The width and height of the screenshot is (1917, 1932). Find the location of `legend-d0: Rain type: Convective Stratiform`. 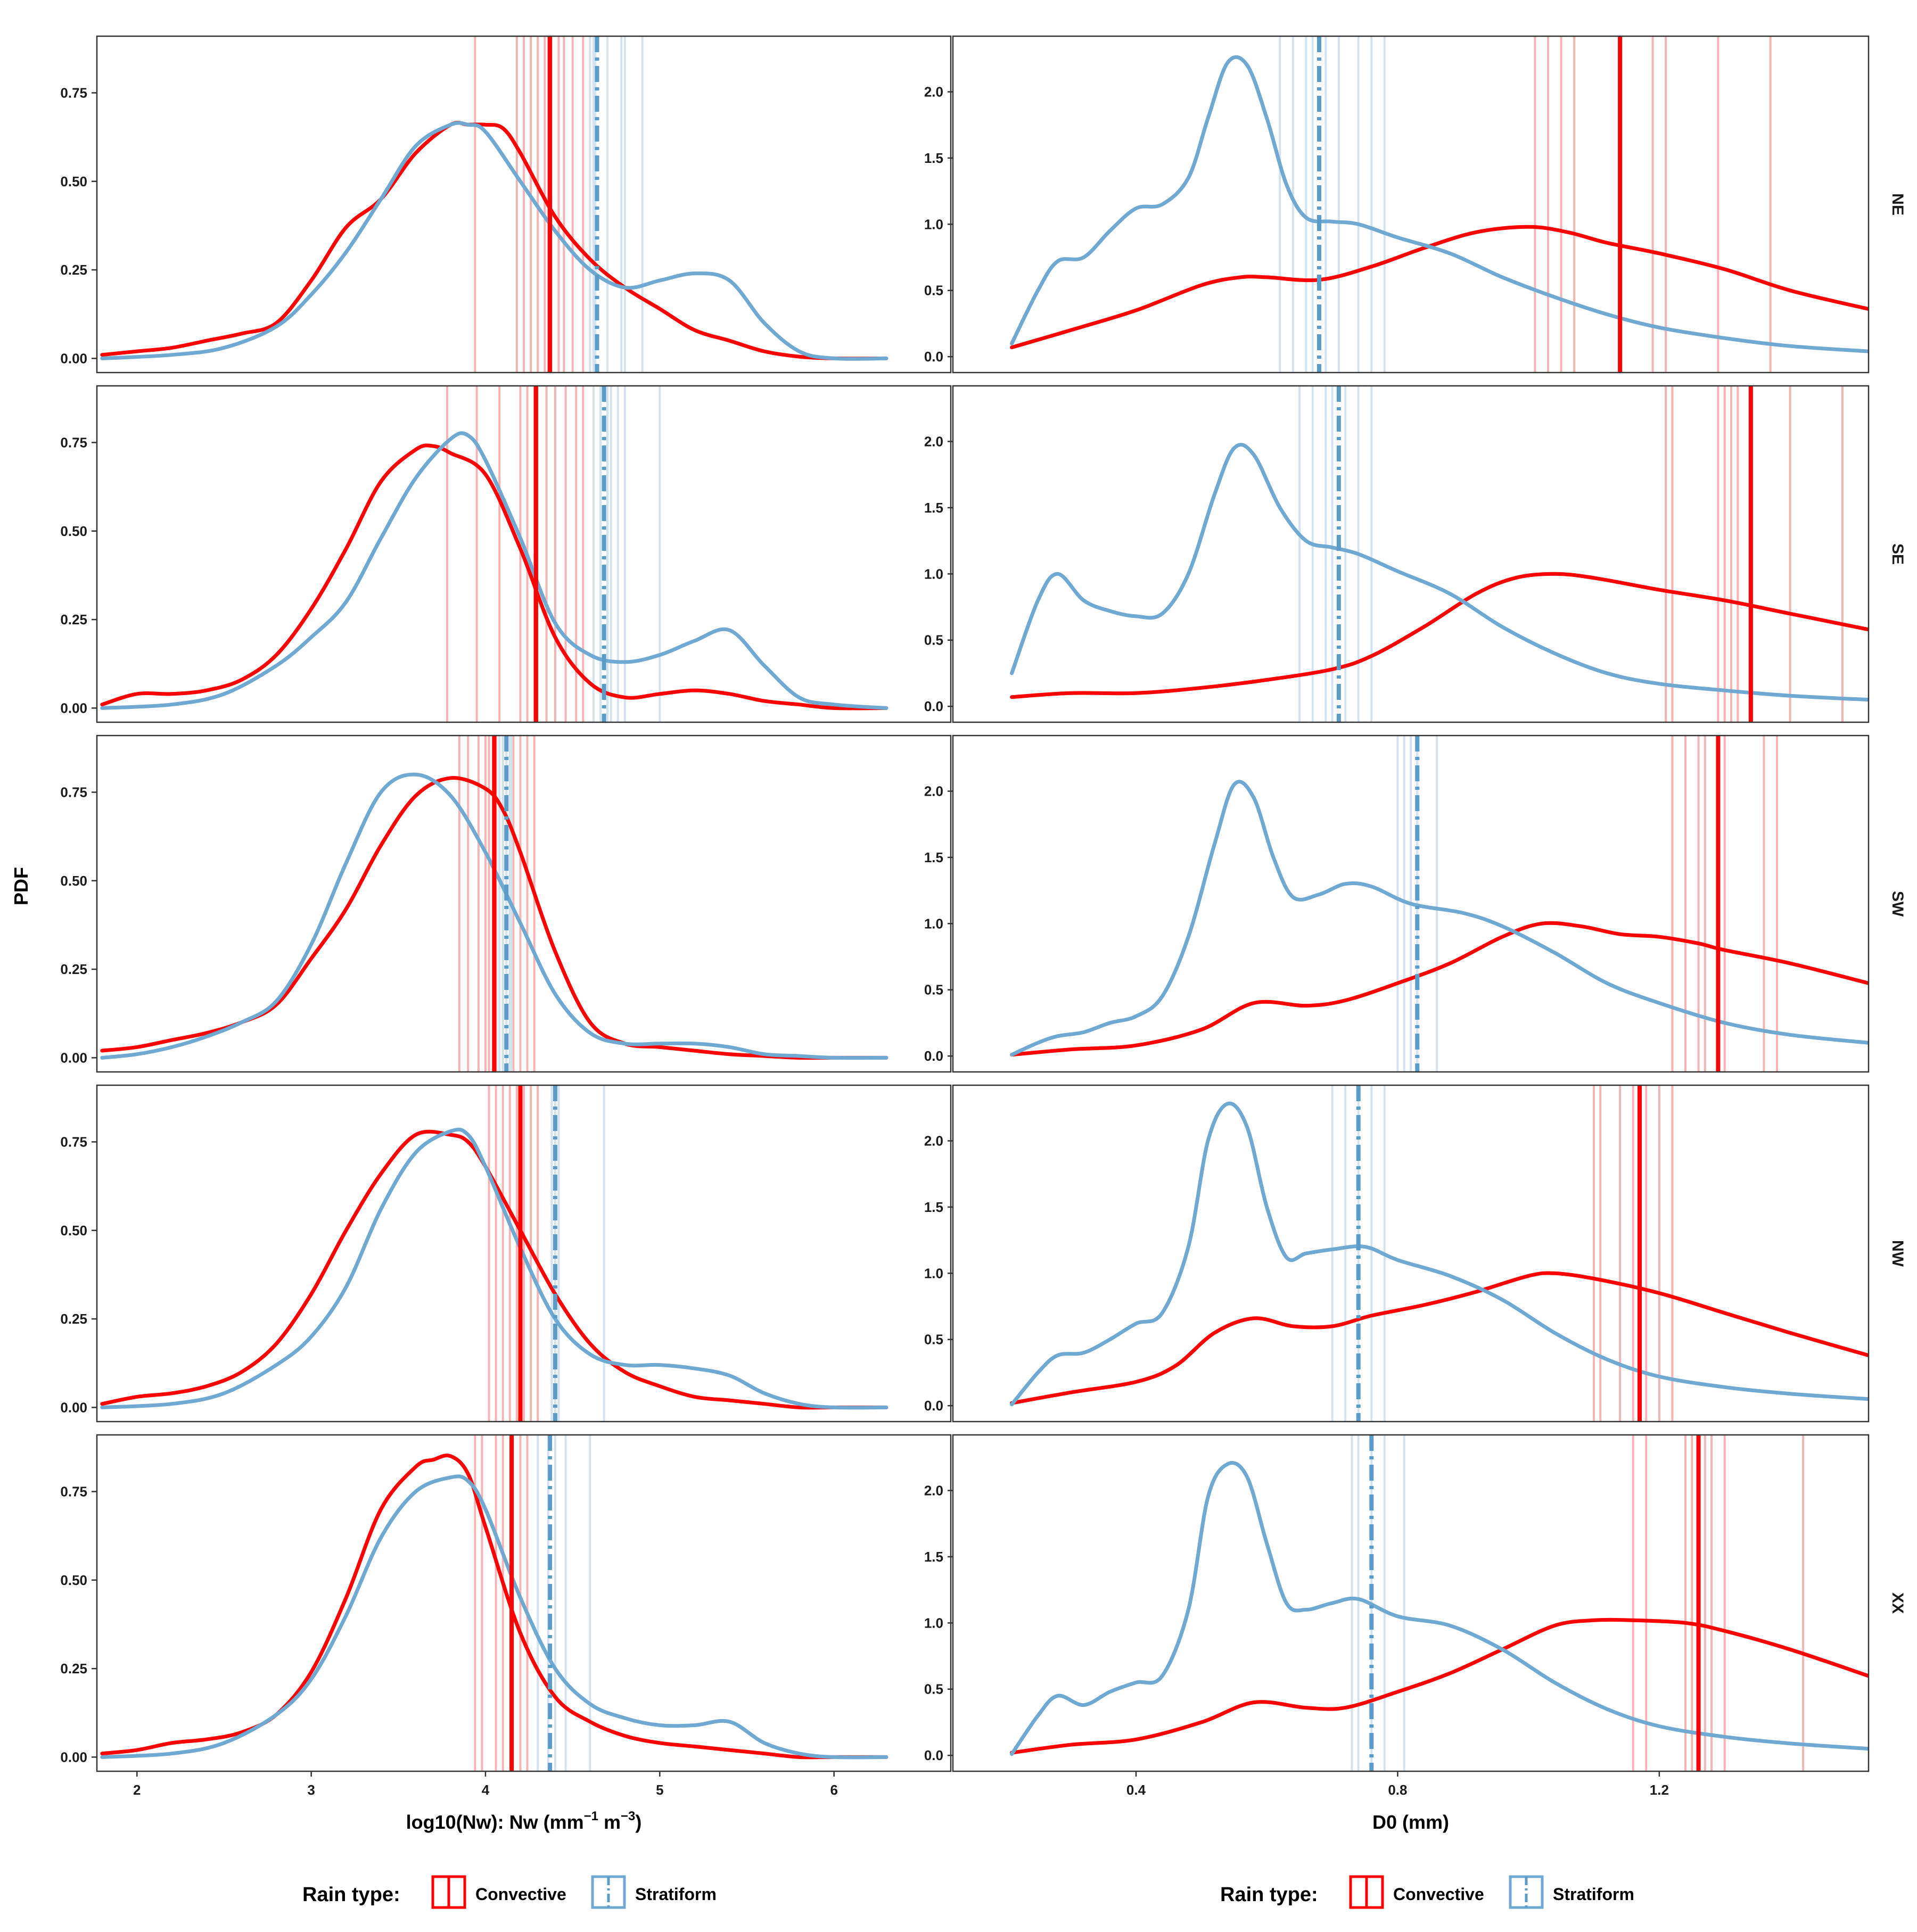

legend-d0: Rain type: Convective Stratiform is located at coordinates (1427, 1892).